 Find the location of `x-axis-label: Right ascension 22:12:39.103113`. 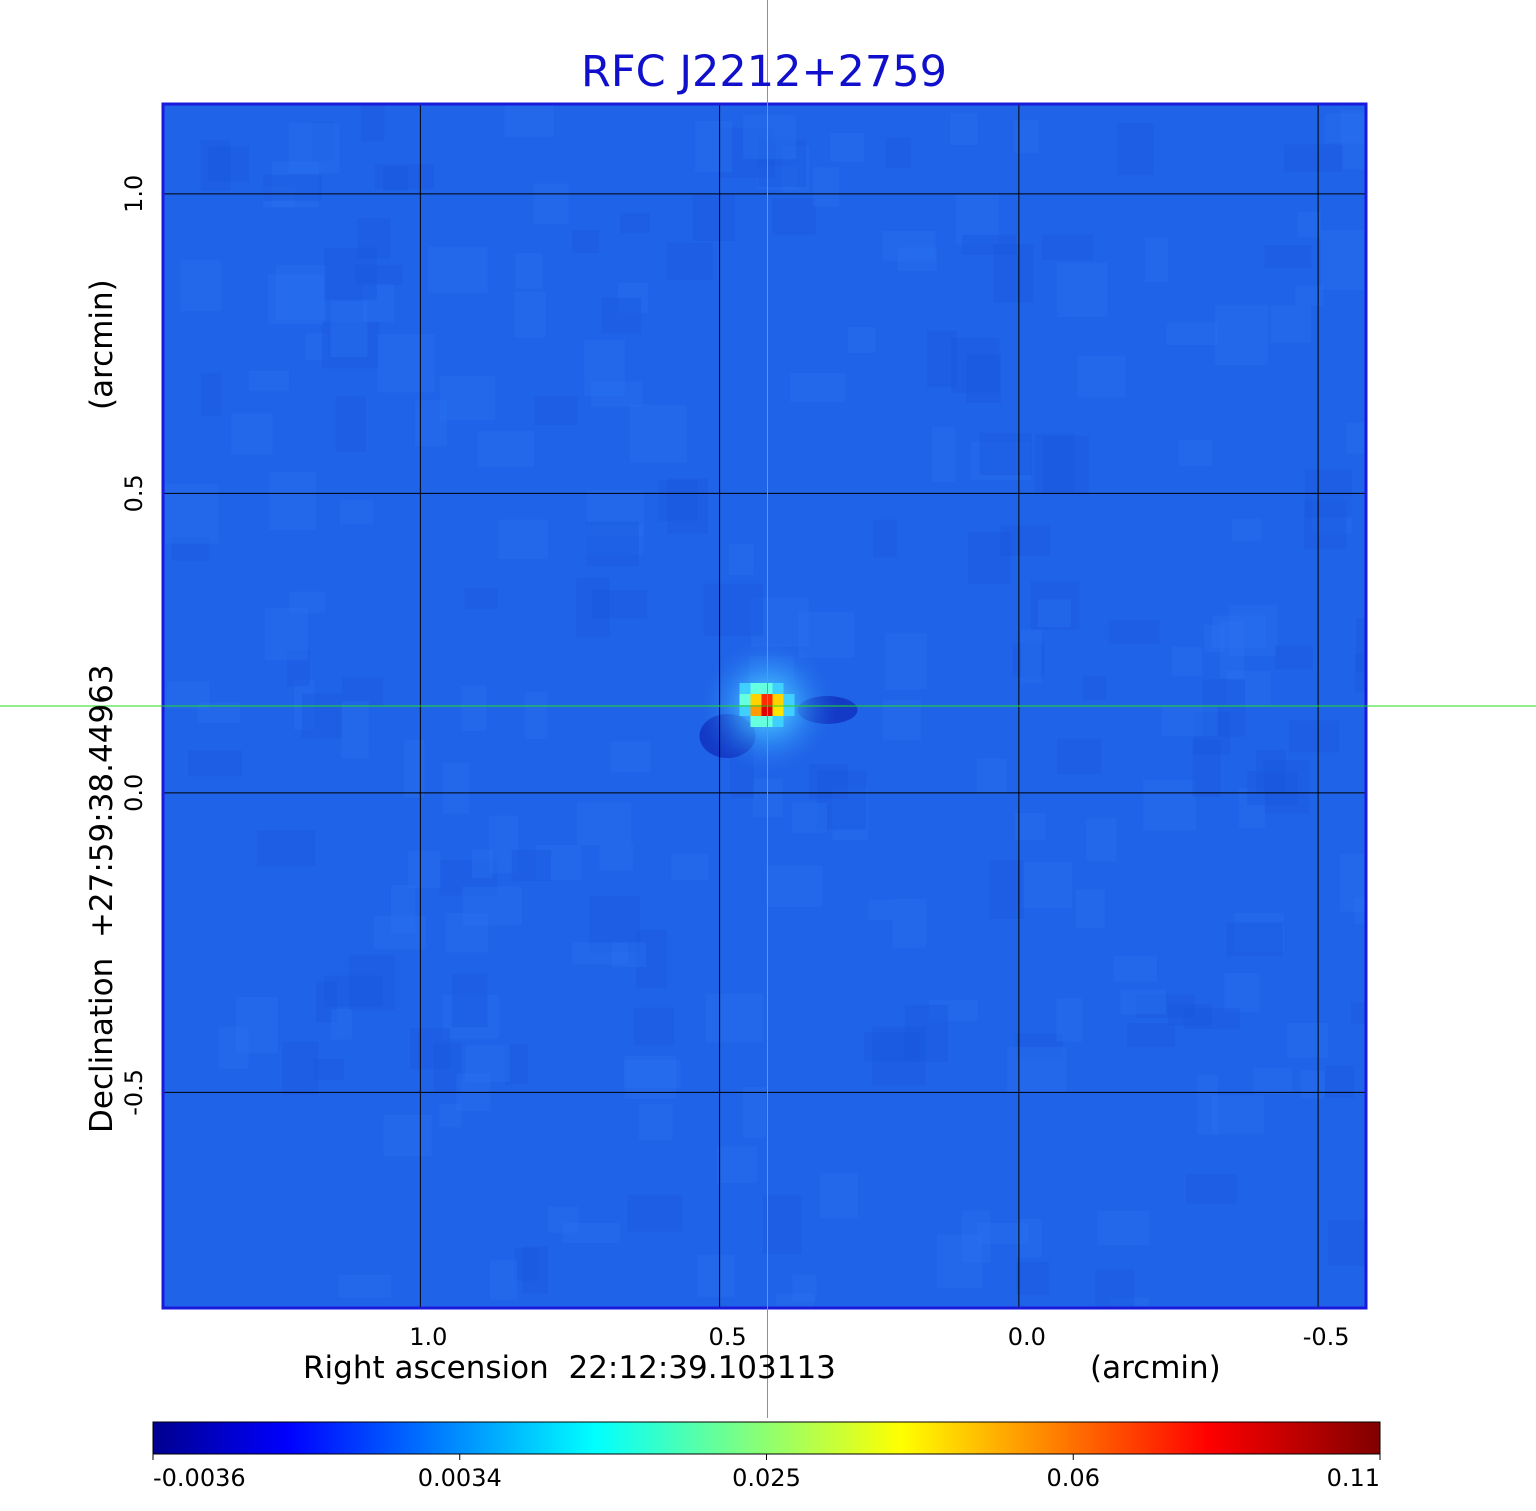

x-axis-label: Right ascension 22:12:39.103113 is located at coordinates (569, 1368).